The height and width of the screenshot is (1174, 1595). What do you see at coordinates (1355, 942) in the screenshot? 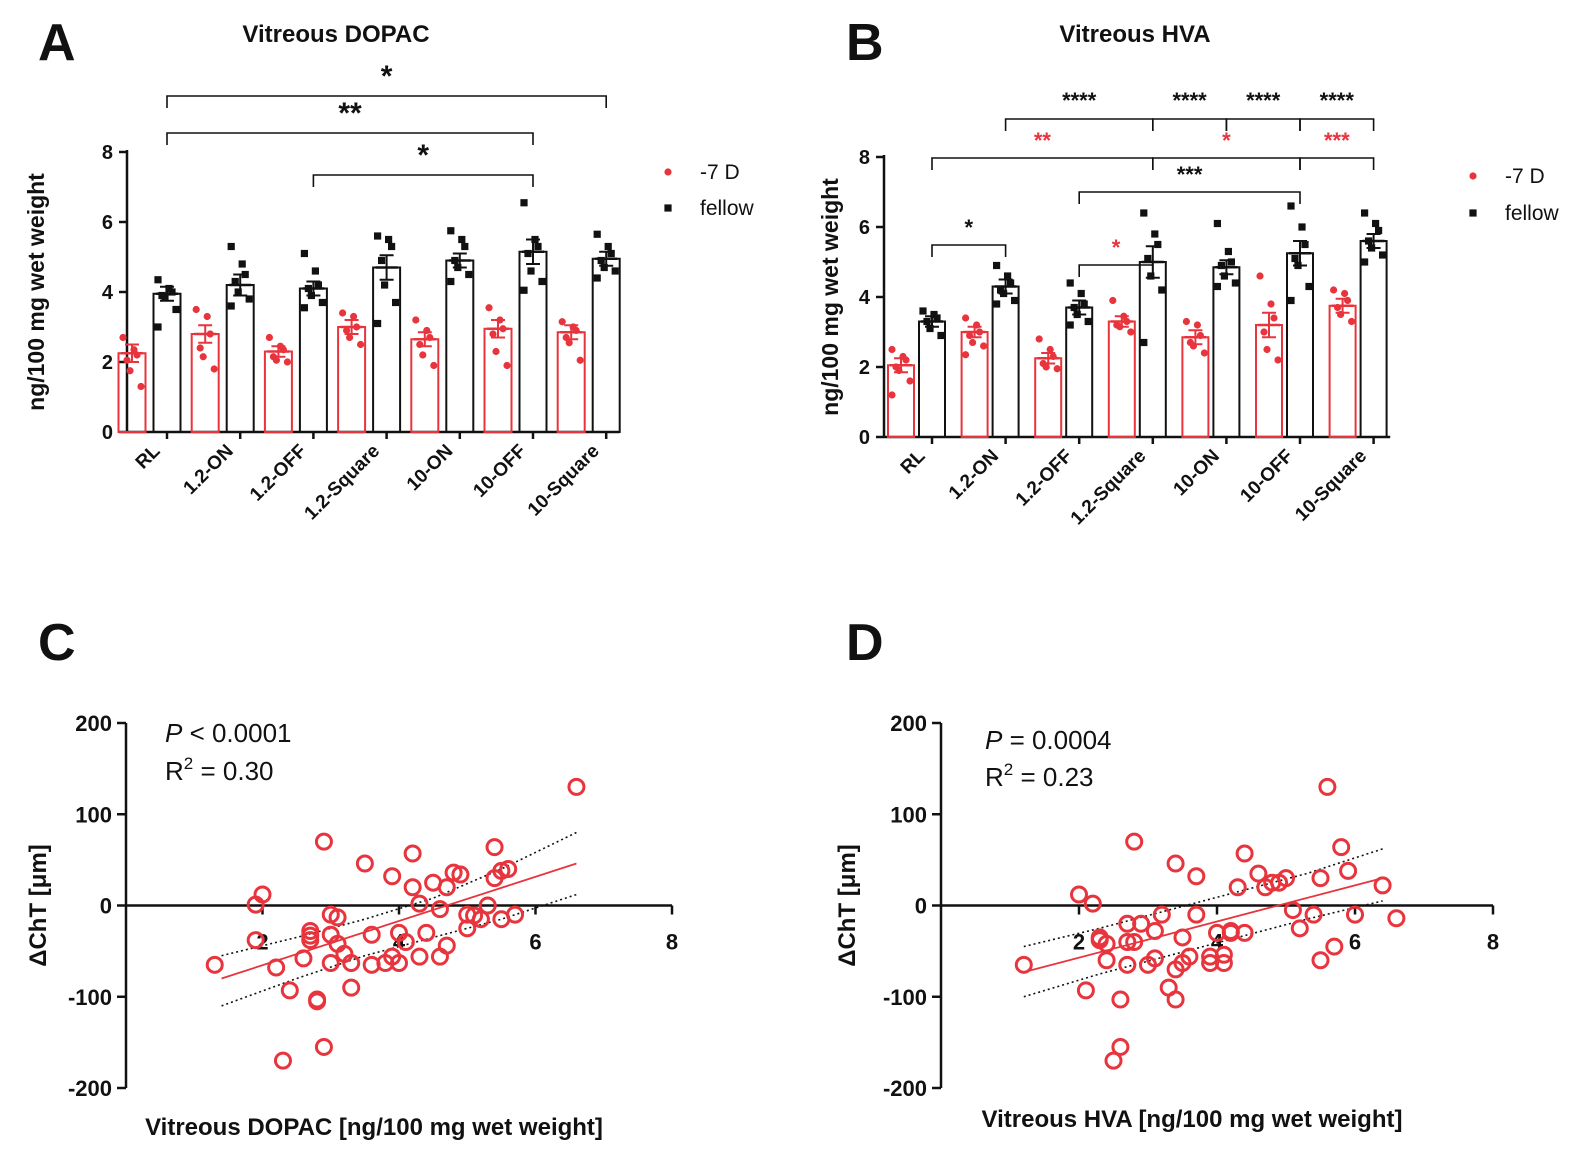
I see `chart-d-xtick-label-6: 6` at bounding box center [1355, 942].